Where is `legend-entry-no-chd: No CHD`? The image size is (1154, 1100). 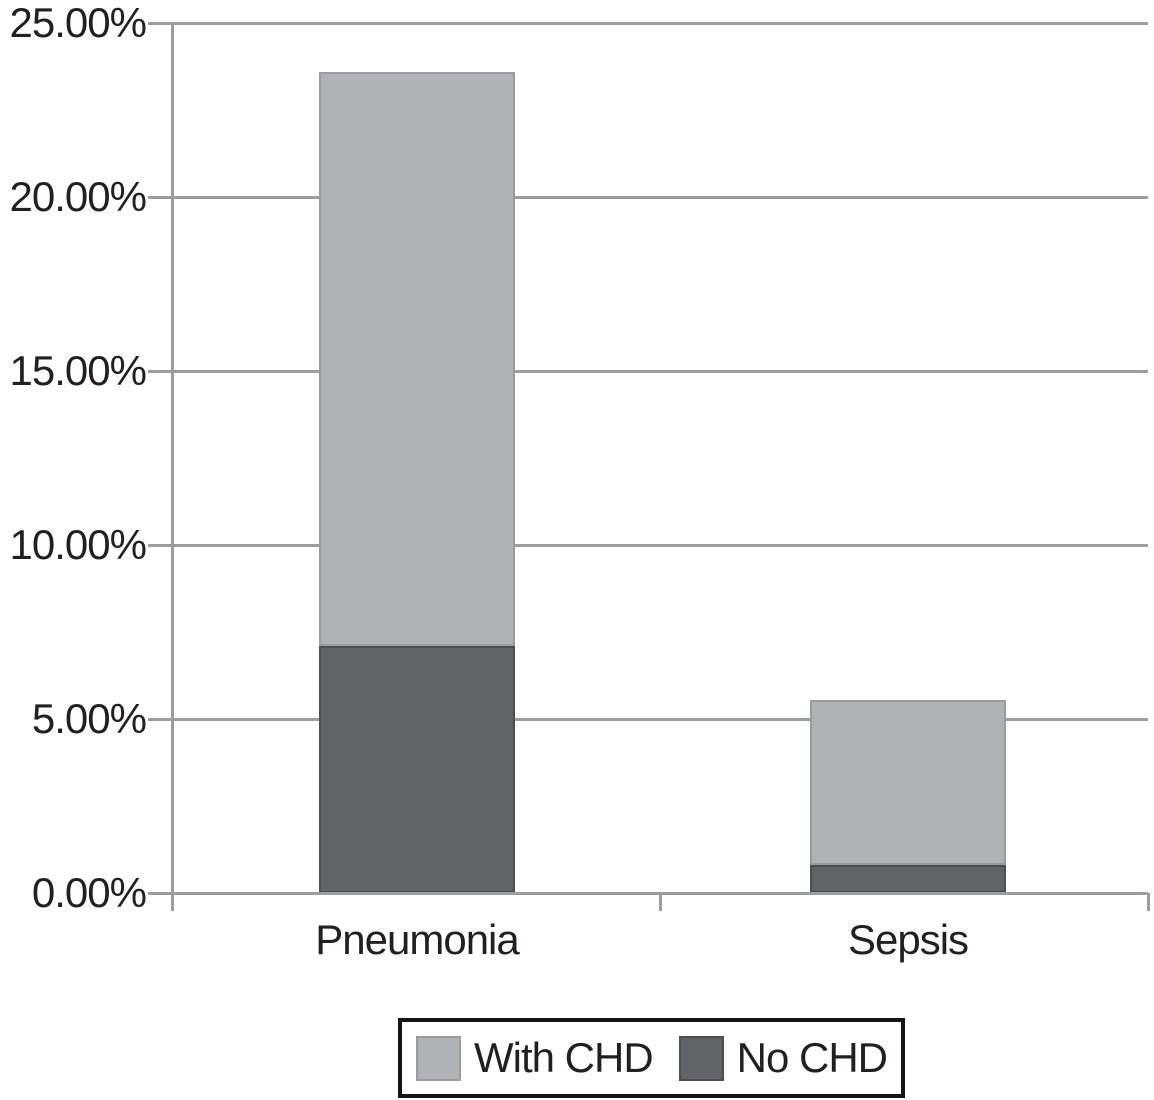 legend-entry-no-chd: No CHD is located at coordinates (783, 1058).